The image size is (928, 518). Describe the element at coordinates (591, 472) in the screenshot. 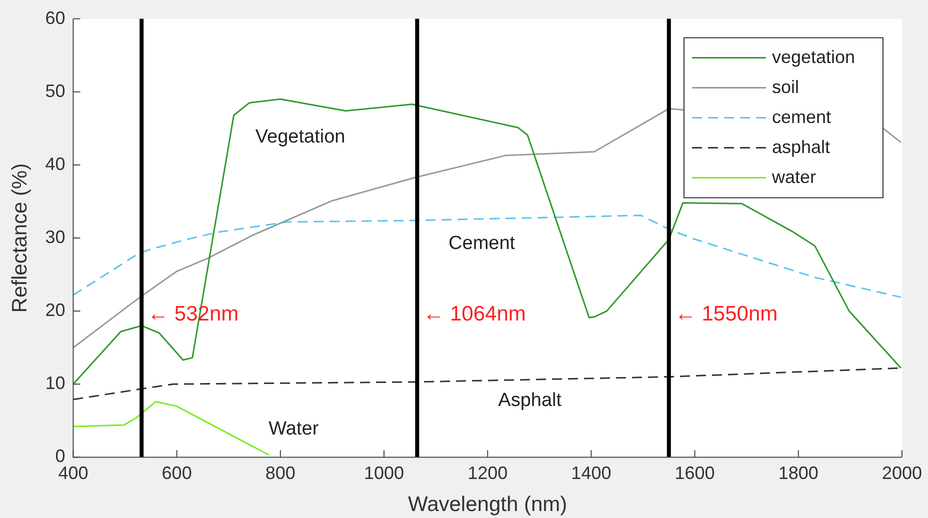

I see `x-tick-label: 1400` at that location.